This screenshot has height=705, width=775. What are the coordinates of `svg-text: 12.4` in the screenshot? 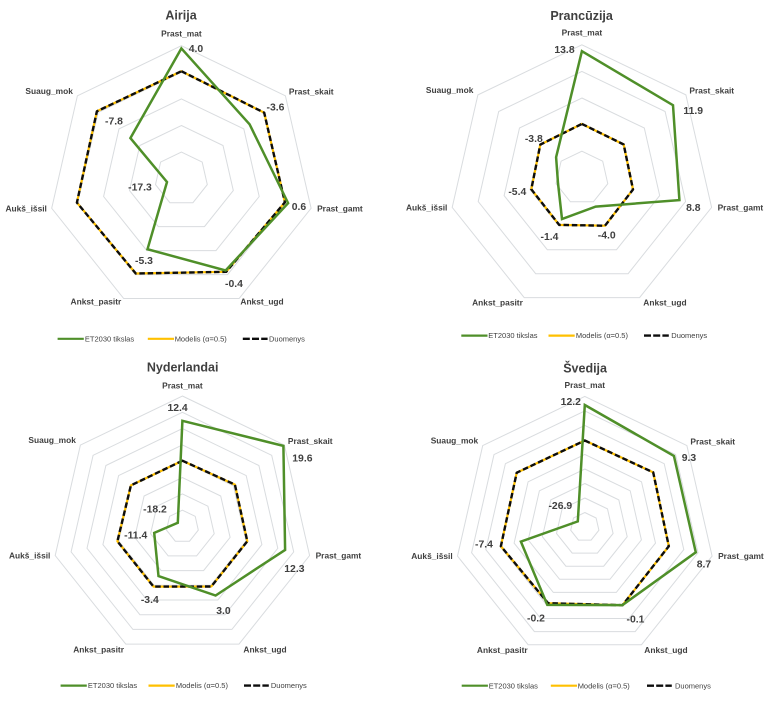 It's located at (177, 408).